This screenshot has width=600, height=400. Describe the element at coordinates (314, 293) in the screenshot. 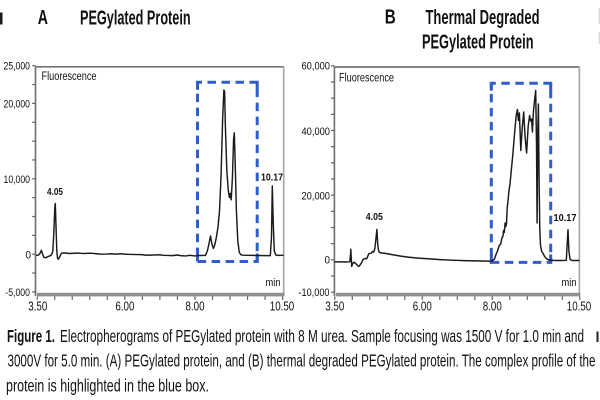

I see `svg-text: -10,000` at that location.